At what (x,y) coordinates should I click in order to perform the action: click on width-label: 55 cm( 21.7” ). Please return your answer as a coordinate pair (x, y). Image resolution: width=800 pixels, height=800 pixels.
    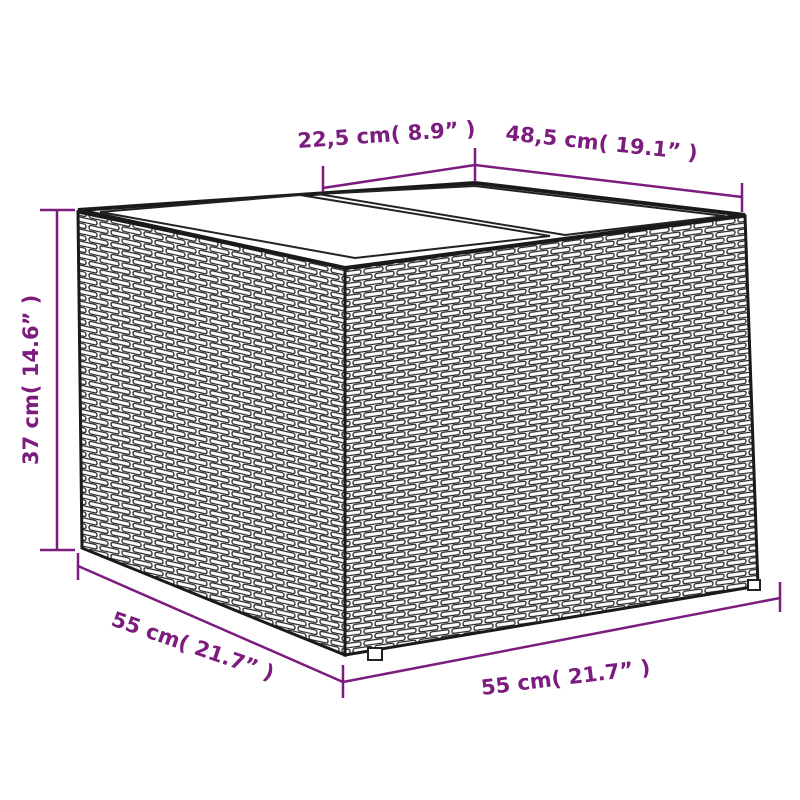
    Looking at the image, I should click on (566, 677).